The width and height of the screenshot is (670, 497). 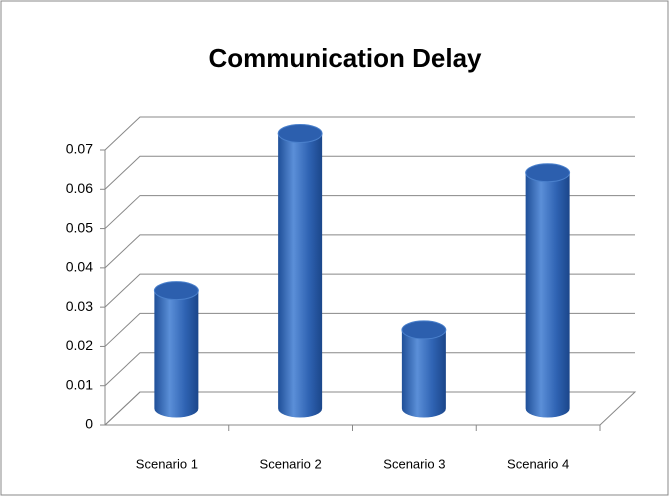 What do you see at coordinates (79, 384) in the screenshot?
I see `y-tick-label: 0.01` at bounding box center [79, 384].